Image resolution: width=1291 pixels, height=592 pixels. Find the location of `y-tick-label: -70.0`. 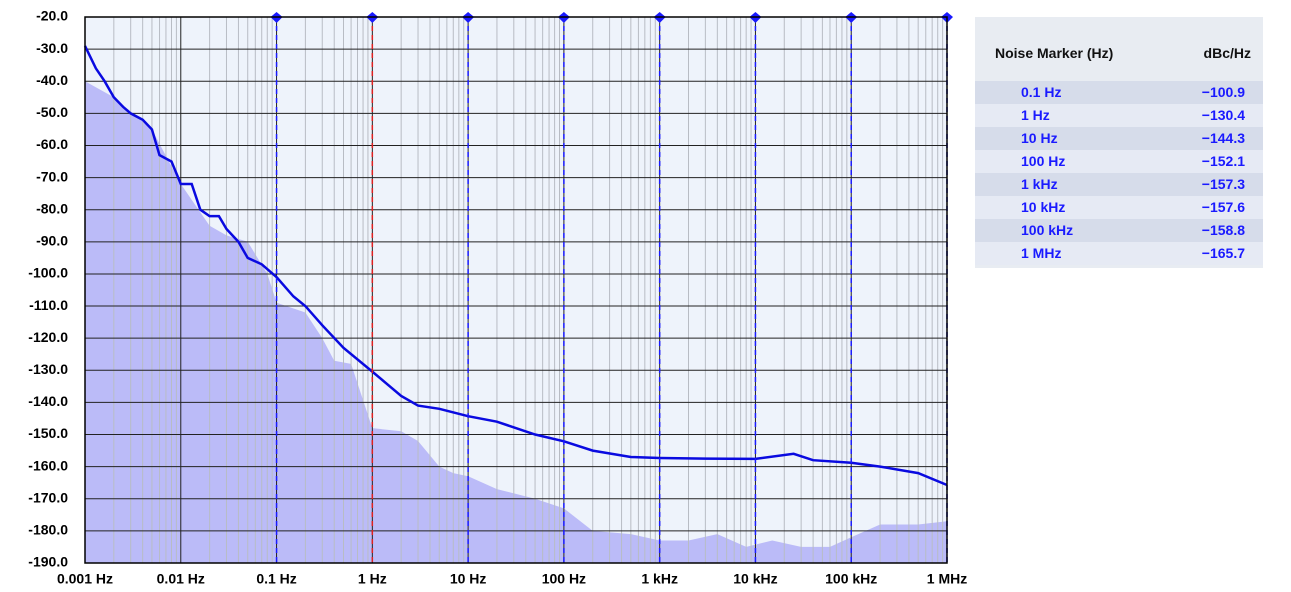

y-tick-label: -70.0 is located at coordinates (52, 176).